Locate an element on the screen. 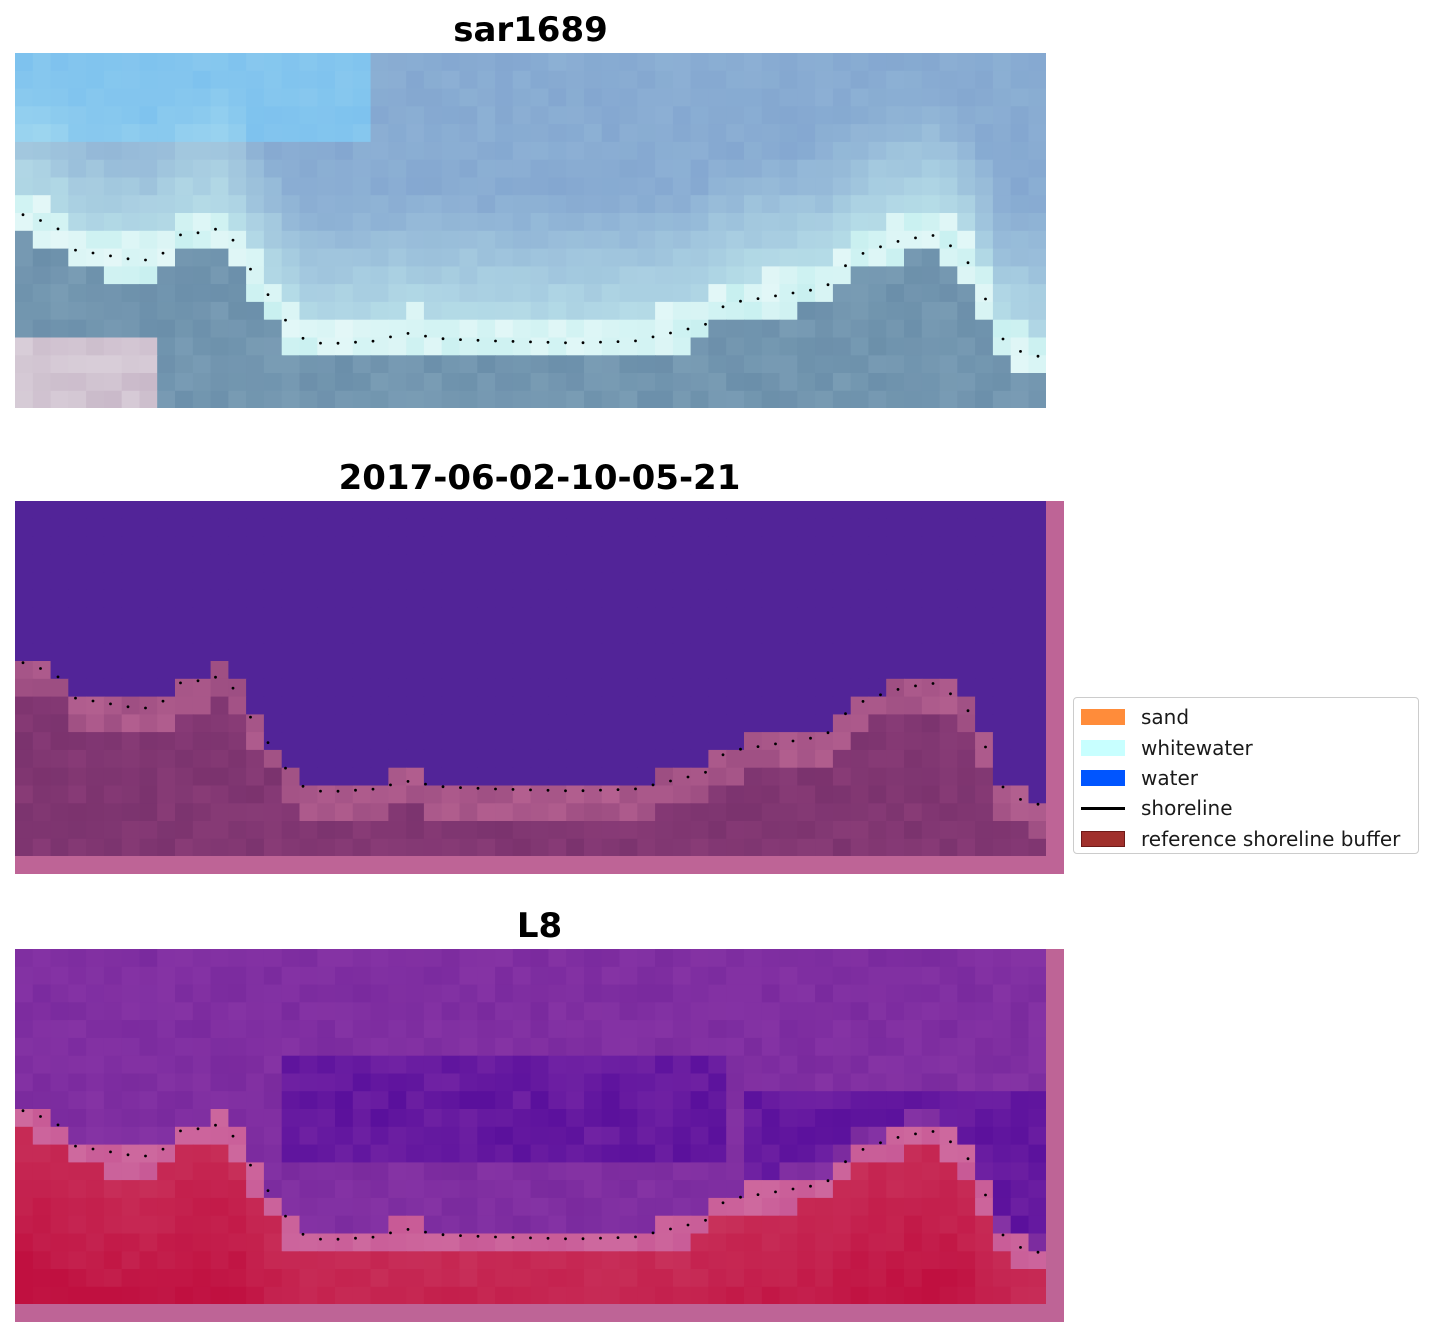  legend-item-buffer: reference shoreline buffer is located at coordinates (1246, 839).